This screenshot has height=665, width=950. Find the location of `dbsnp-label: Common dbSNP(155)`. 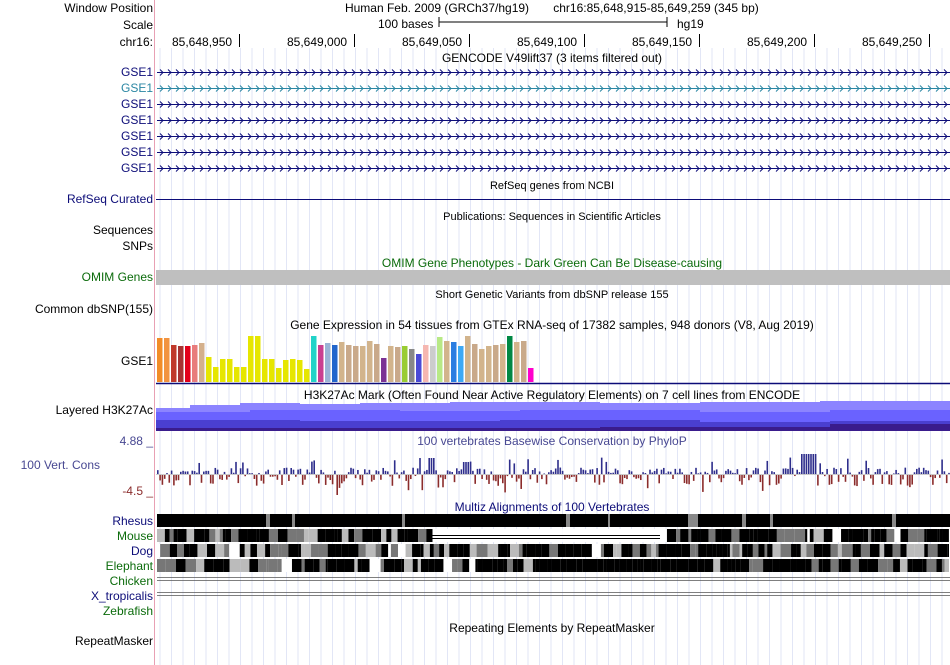

dbsnp-label: Common dbSNP(155) is located at coordinates (93, 309).